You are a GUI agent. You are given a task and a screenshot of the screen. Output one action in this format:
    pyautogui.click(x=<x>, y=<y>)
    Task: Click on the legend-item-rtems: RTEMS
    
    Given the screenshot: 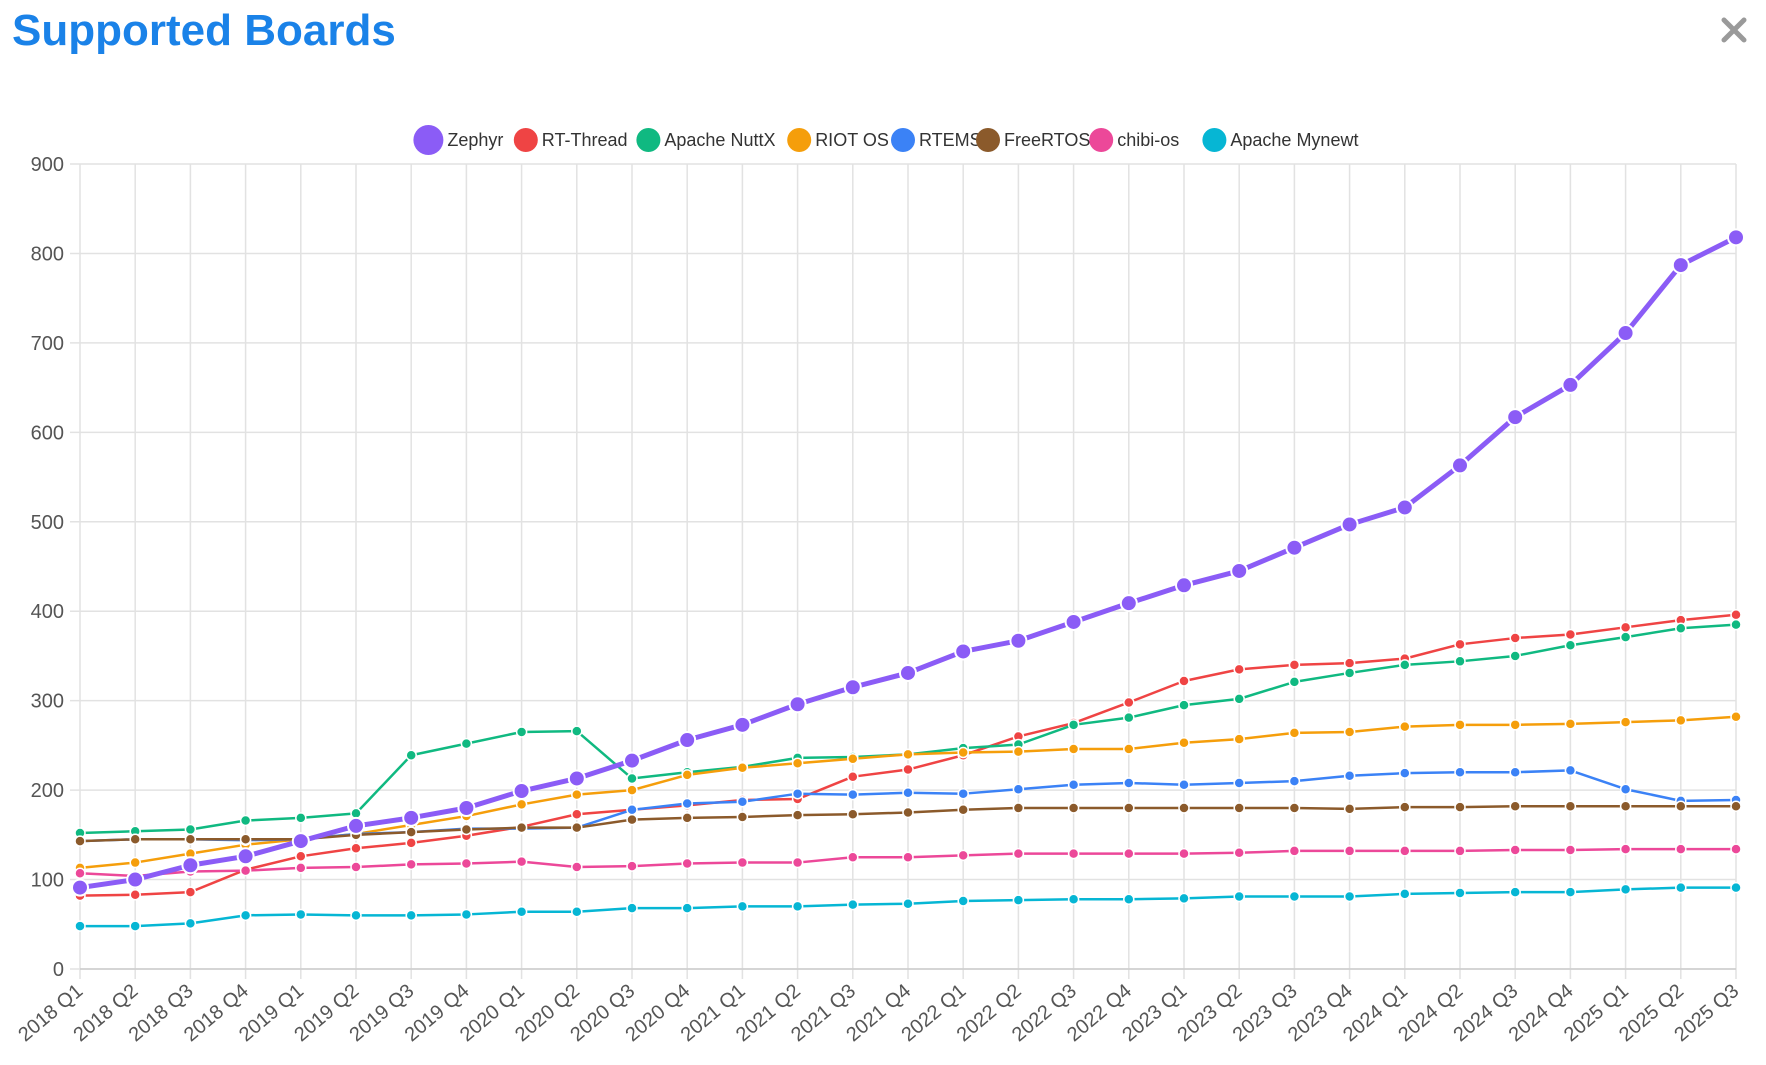 What is the action you would take?
    pyautogui.click(x=936, y=140)
    